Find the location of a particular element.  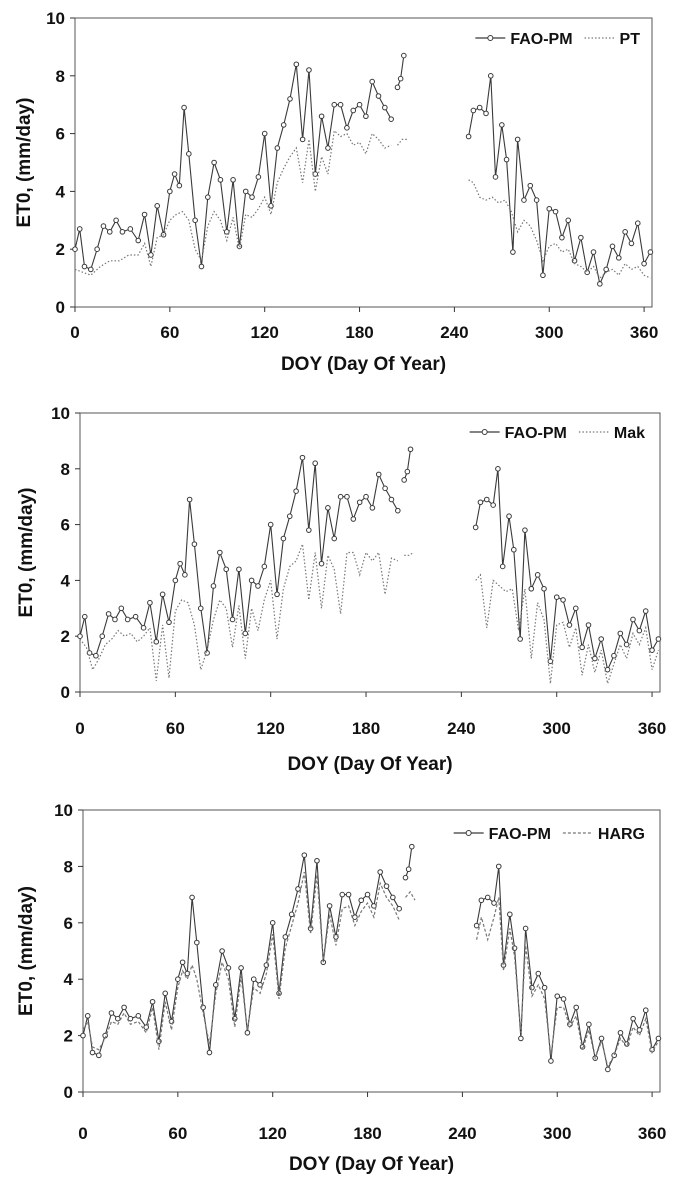

x-tick-label: 360 is located at coordinates (644, 332).